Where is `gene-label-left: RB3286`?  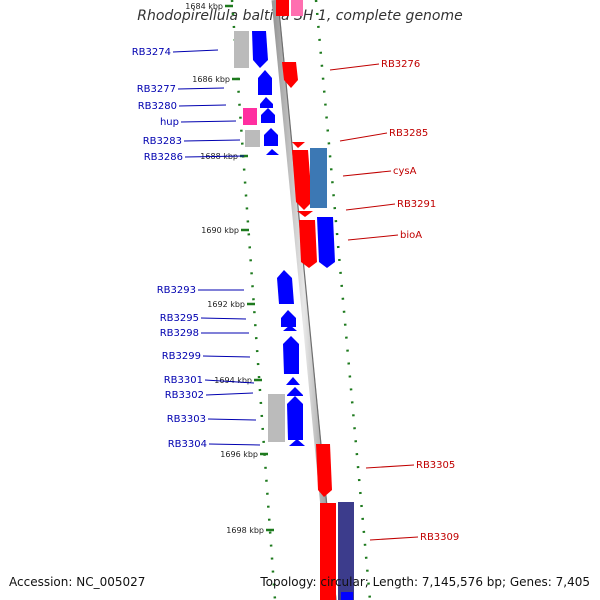
gene-label-left: RB3286 is located at coordinates (163, 157).